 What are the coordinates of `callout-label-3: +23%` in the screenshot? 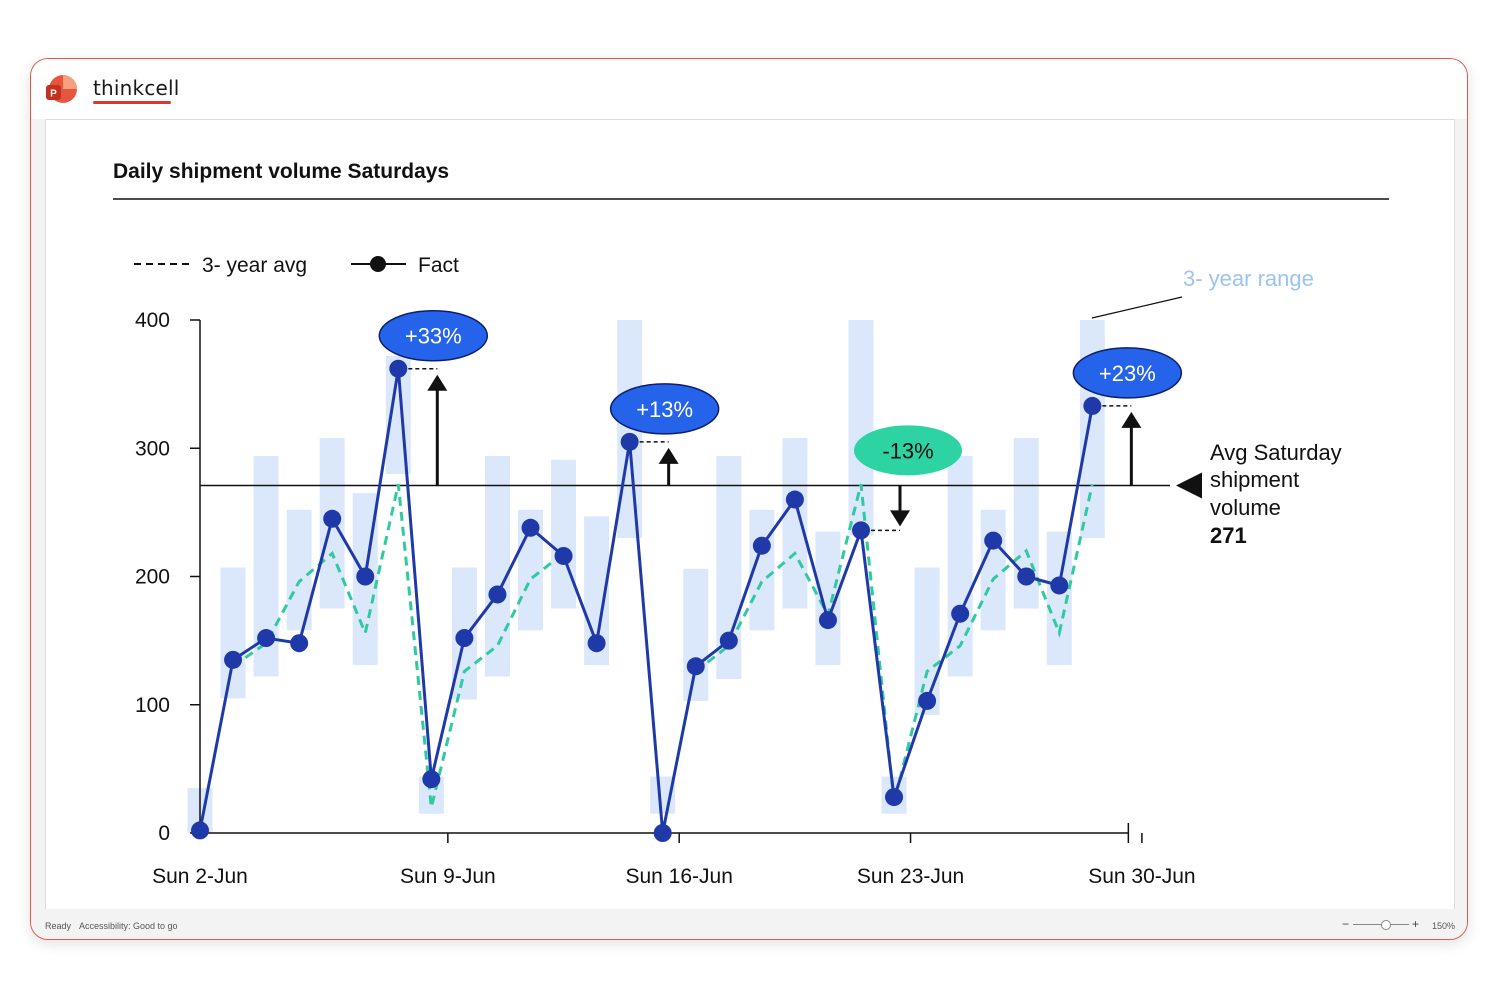 It's located at (1127, 373).